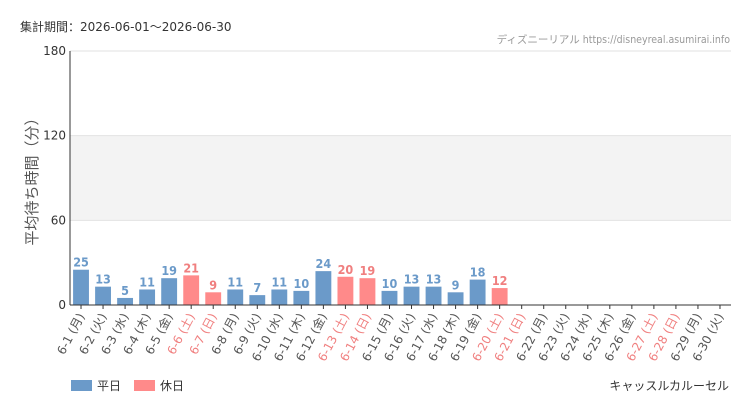 The image size is (750, 410). I want to click on bar-value-label: 18, so click(478, 272).